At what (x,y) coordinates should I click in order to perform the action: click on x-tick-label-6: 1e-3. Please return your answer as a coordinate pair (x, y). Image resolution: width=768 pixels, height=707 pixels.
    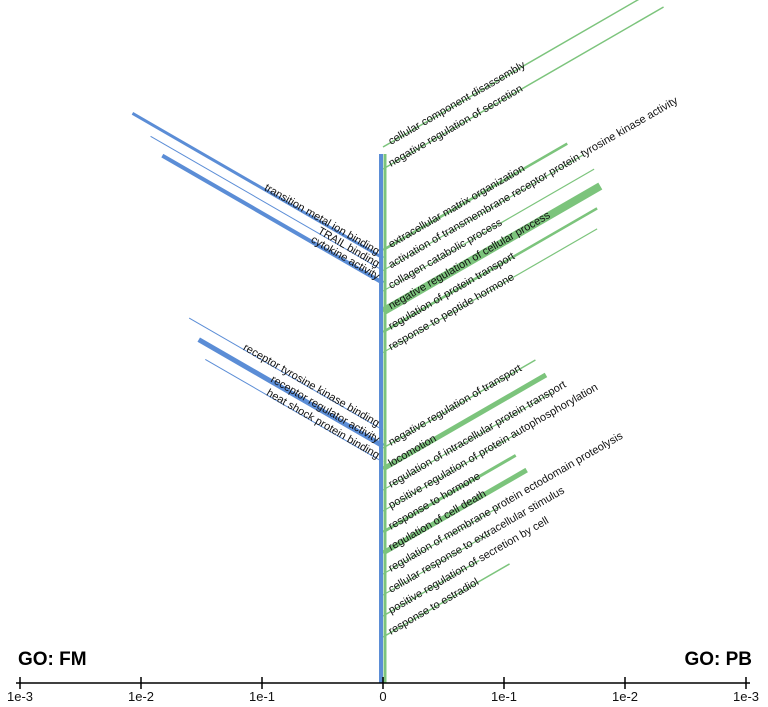
    Looking at the image, I should click on (746, 696).